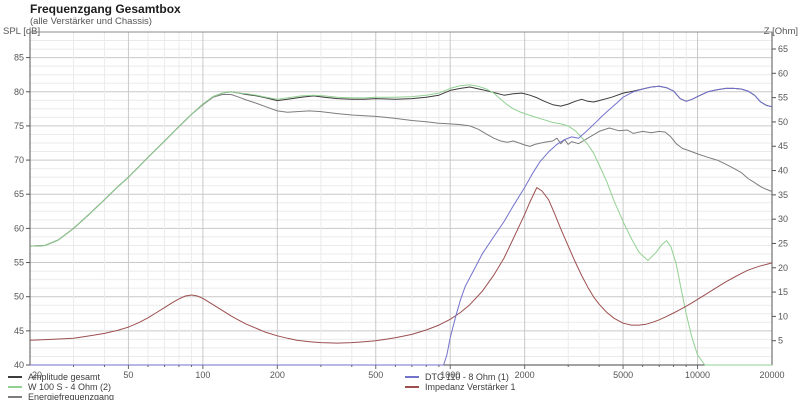 The image size is (800, 400). What do you see at coordinates (202, 375) in the screenshot?
I see `svg-text: 100` at bounding box center [202, 375].